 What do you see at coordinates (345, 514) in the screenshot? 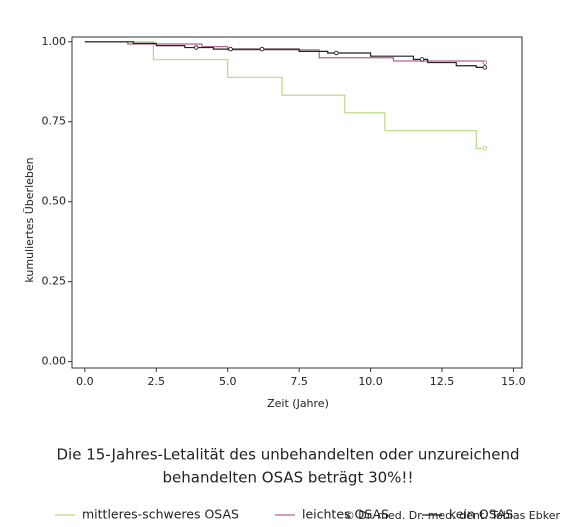
I see `legend-label: leichtes OSAS` at bounding box center [345, 514].